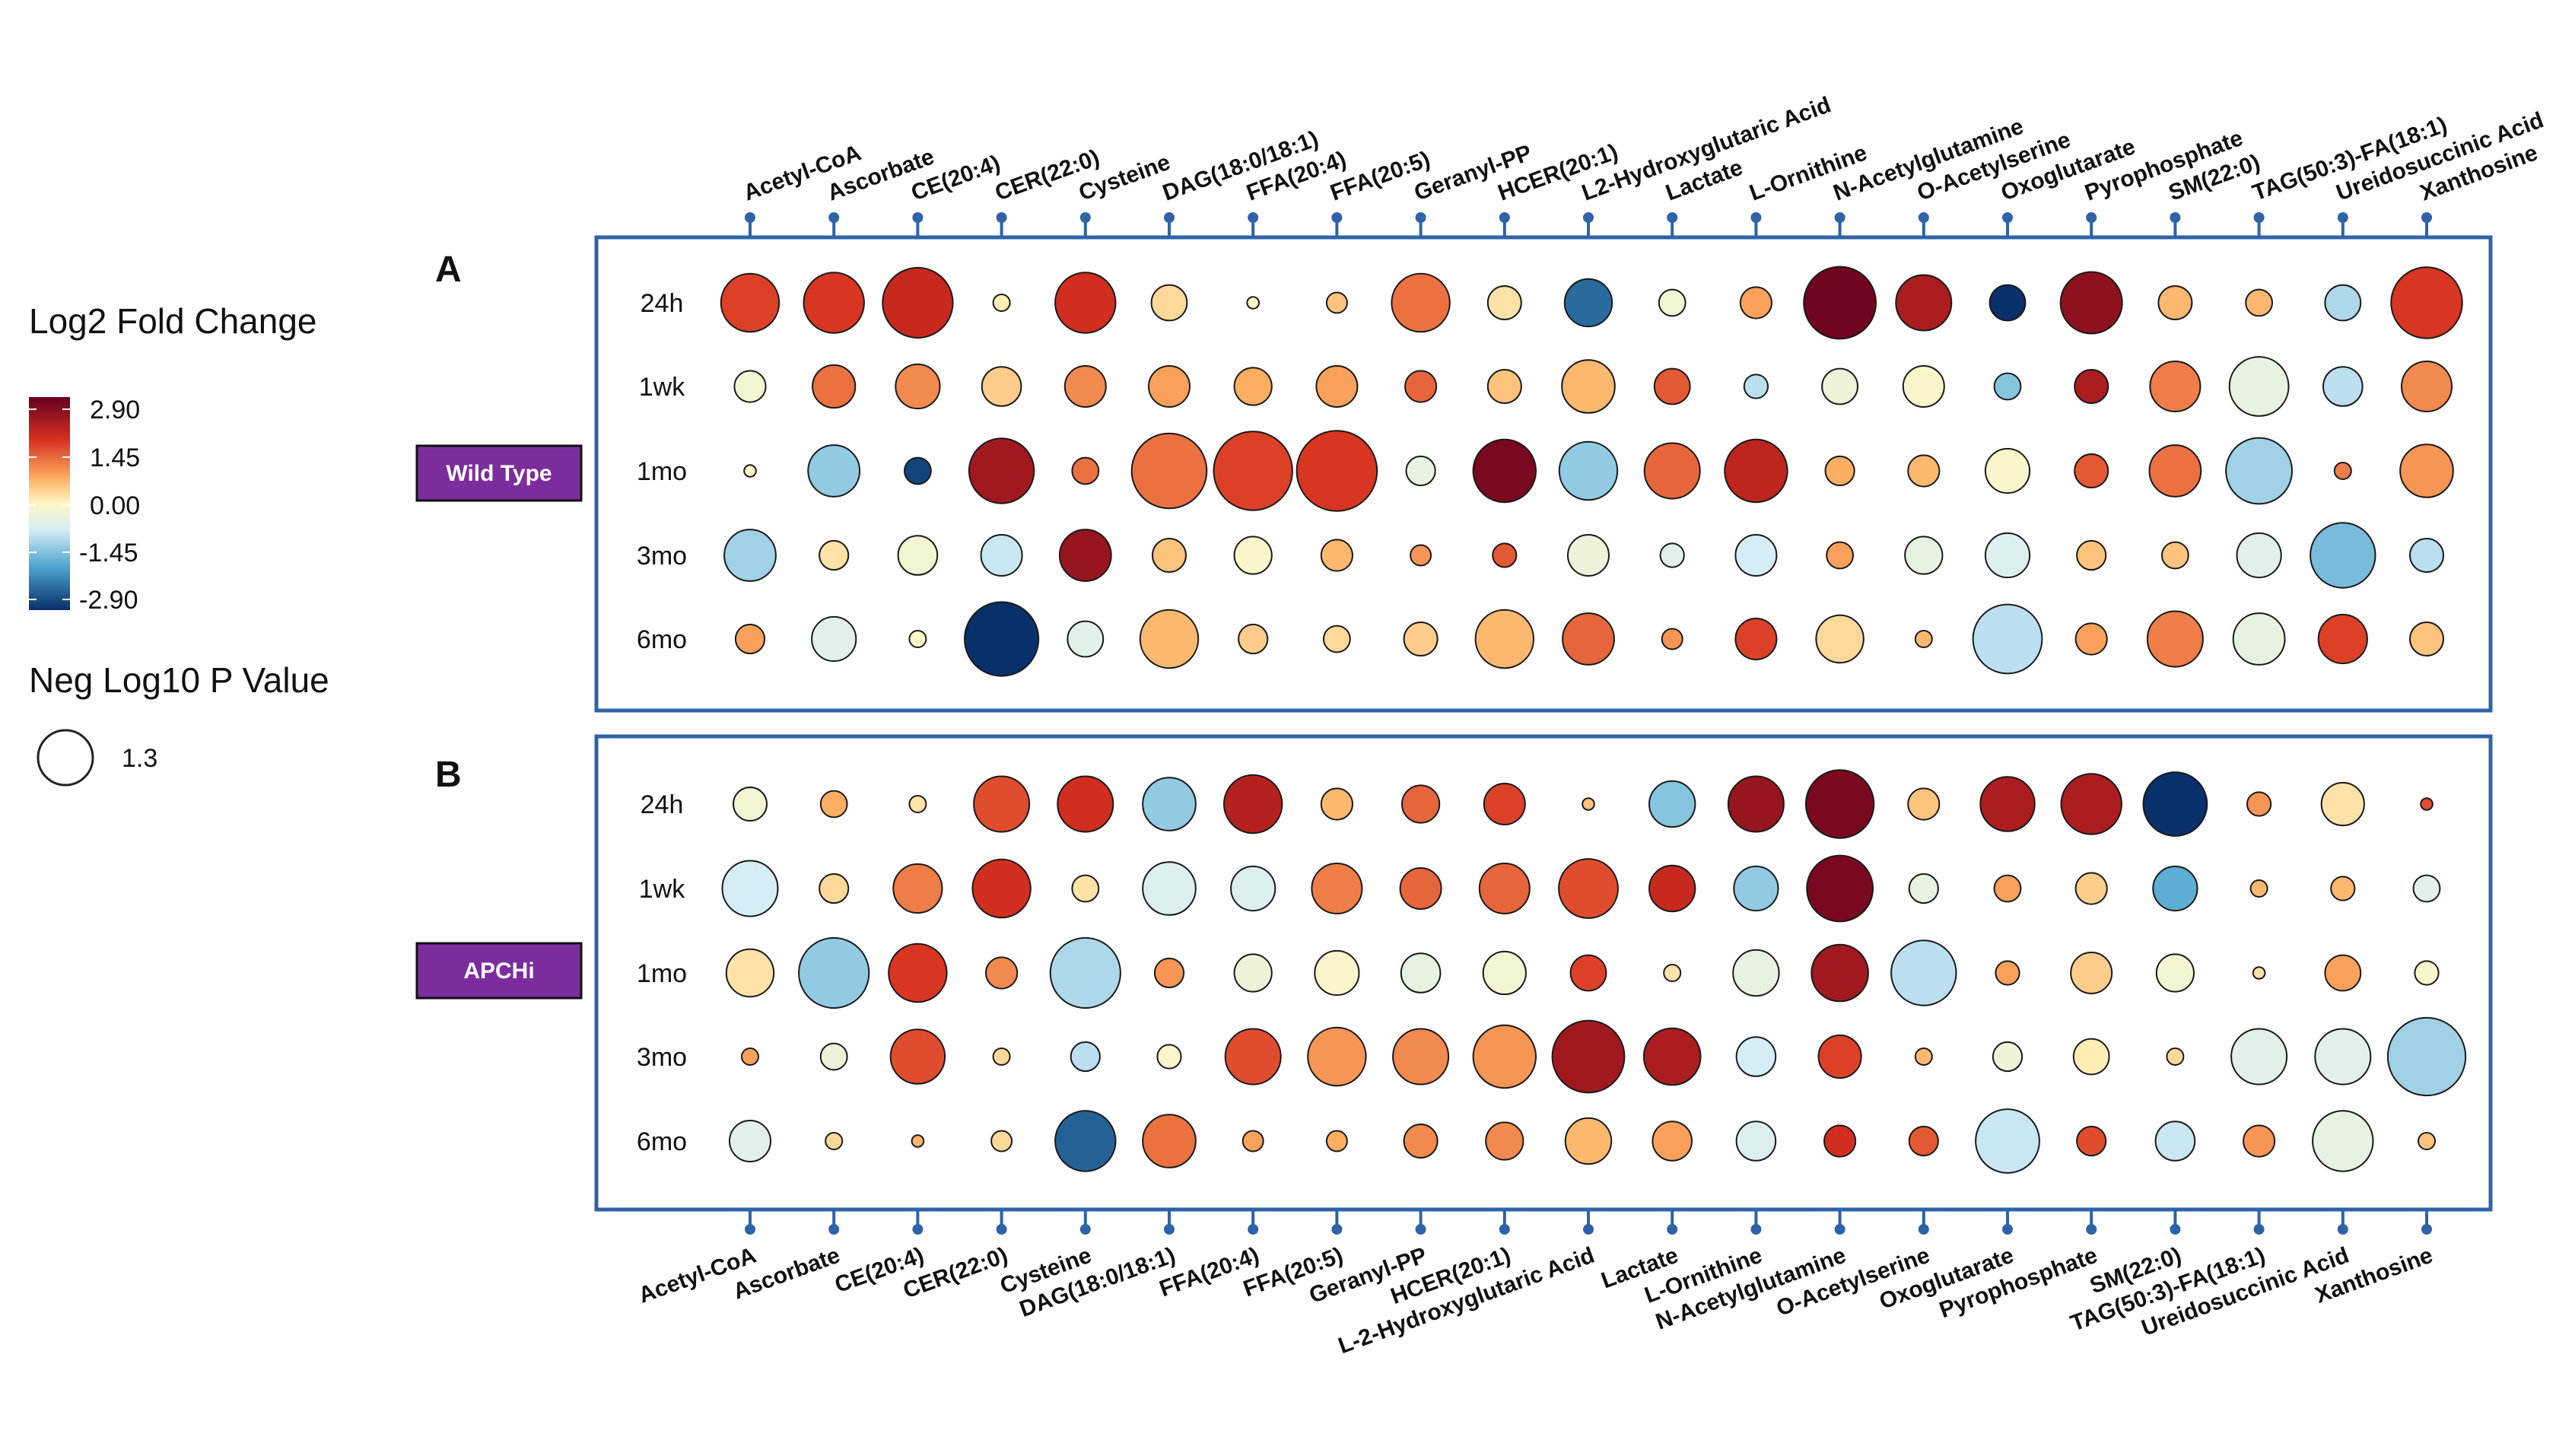  Describe the element at coordinates (662, 804) in the screenshot. I see `row-label: 24h` at that location.